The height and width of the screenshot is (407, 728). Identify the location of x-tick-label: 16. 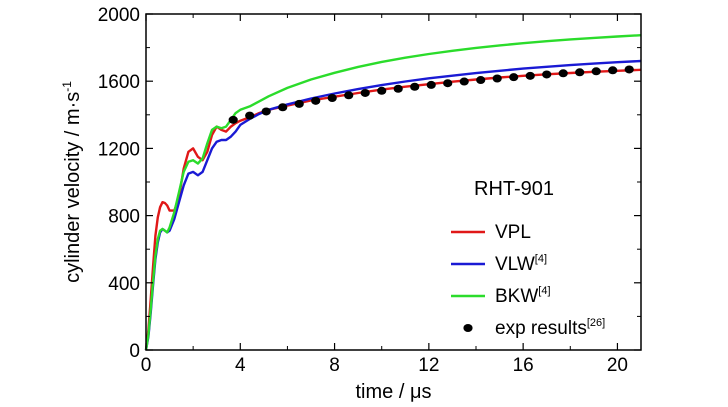
(523, 365).